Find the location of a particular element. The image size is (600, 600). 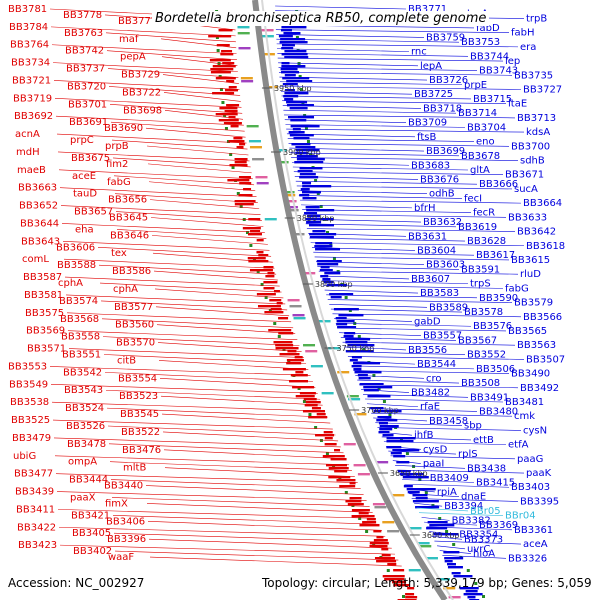

forward-gene-label: BB3506 is located at coordinates (495, 369).